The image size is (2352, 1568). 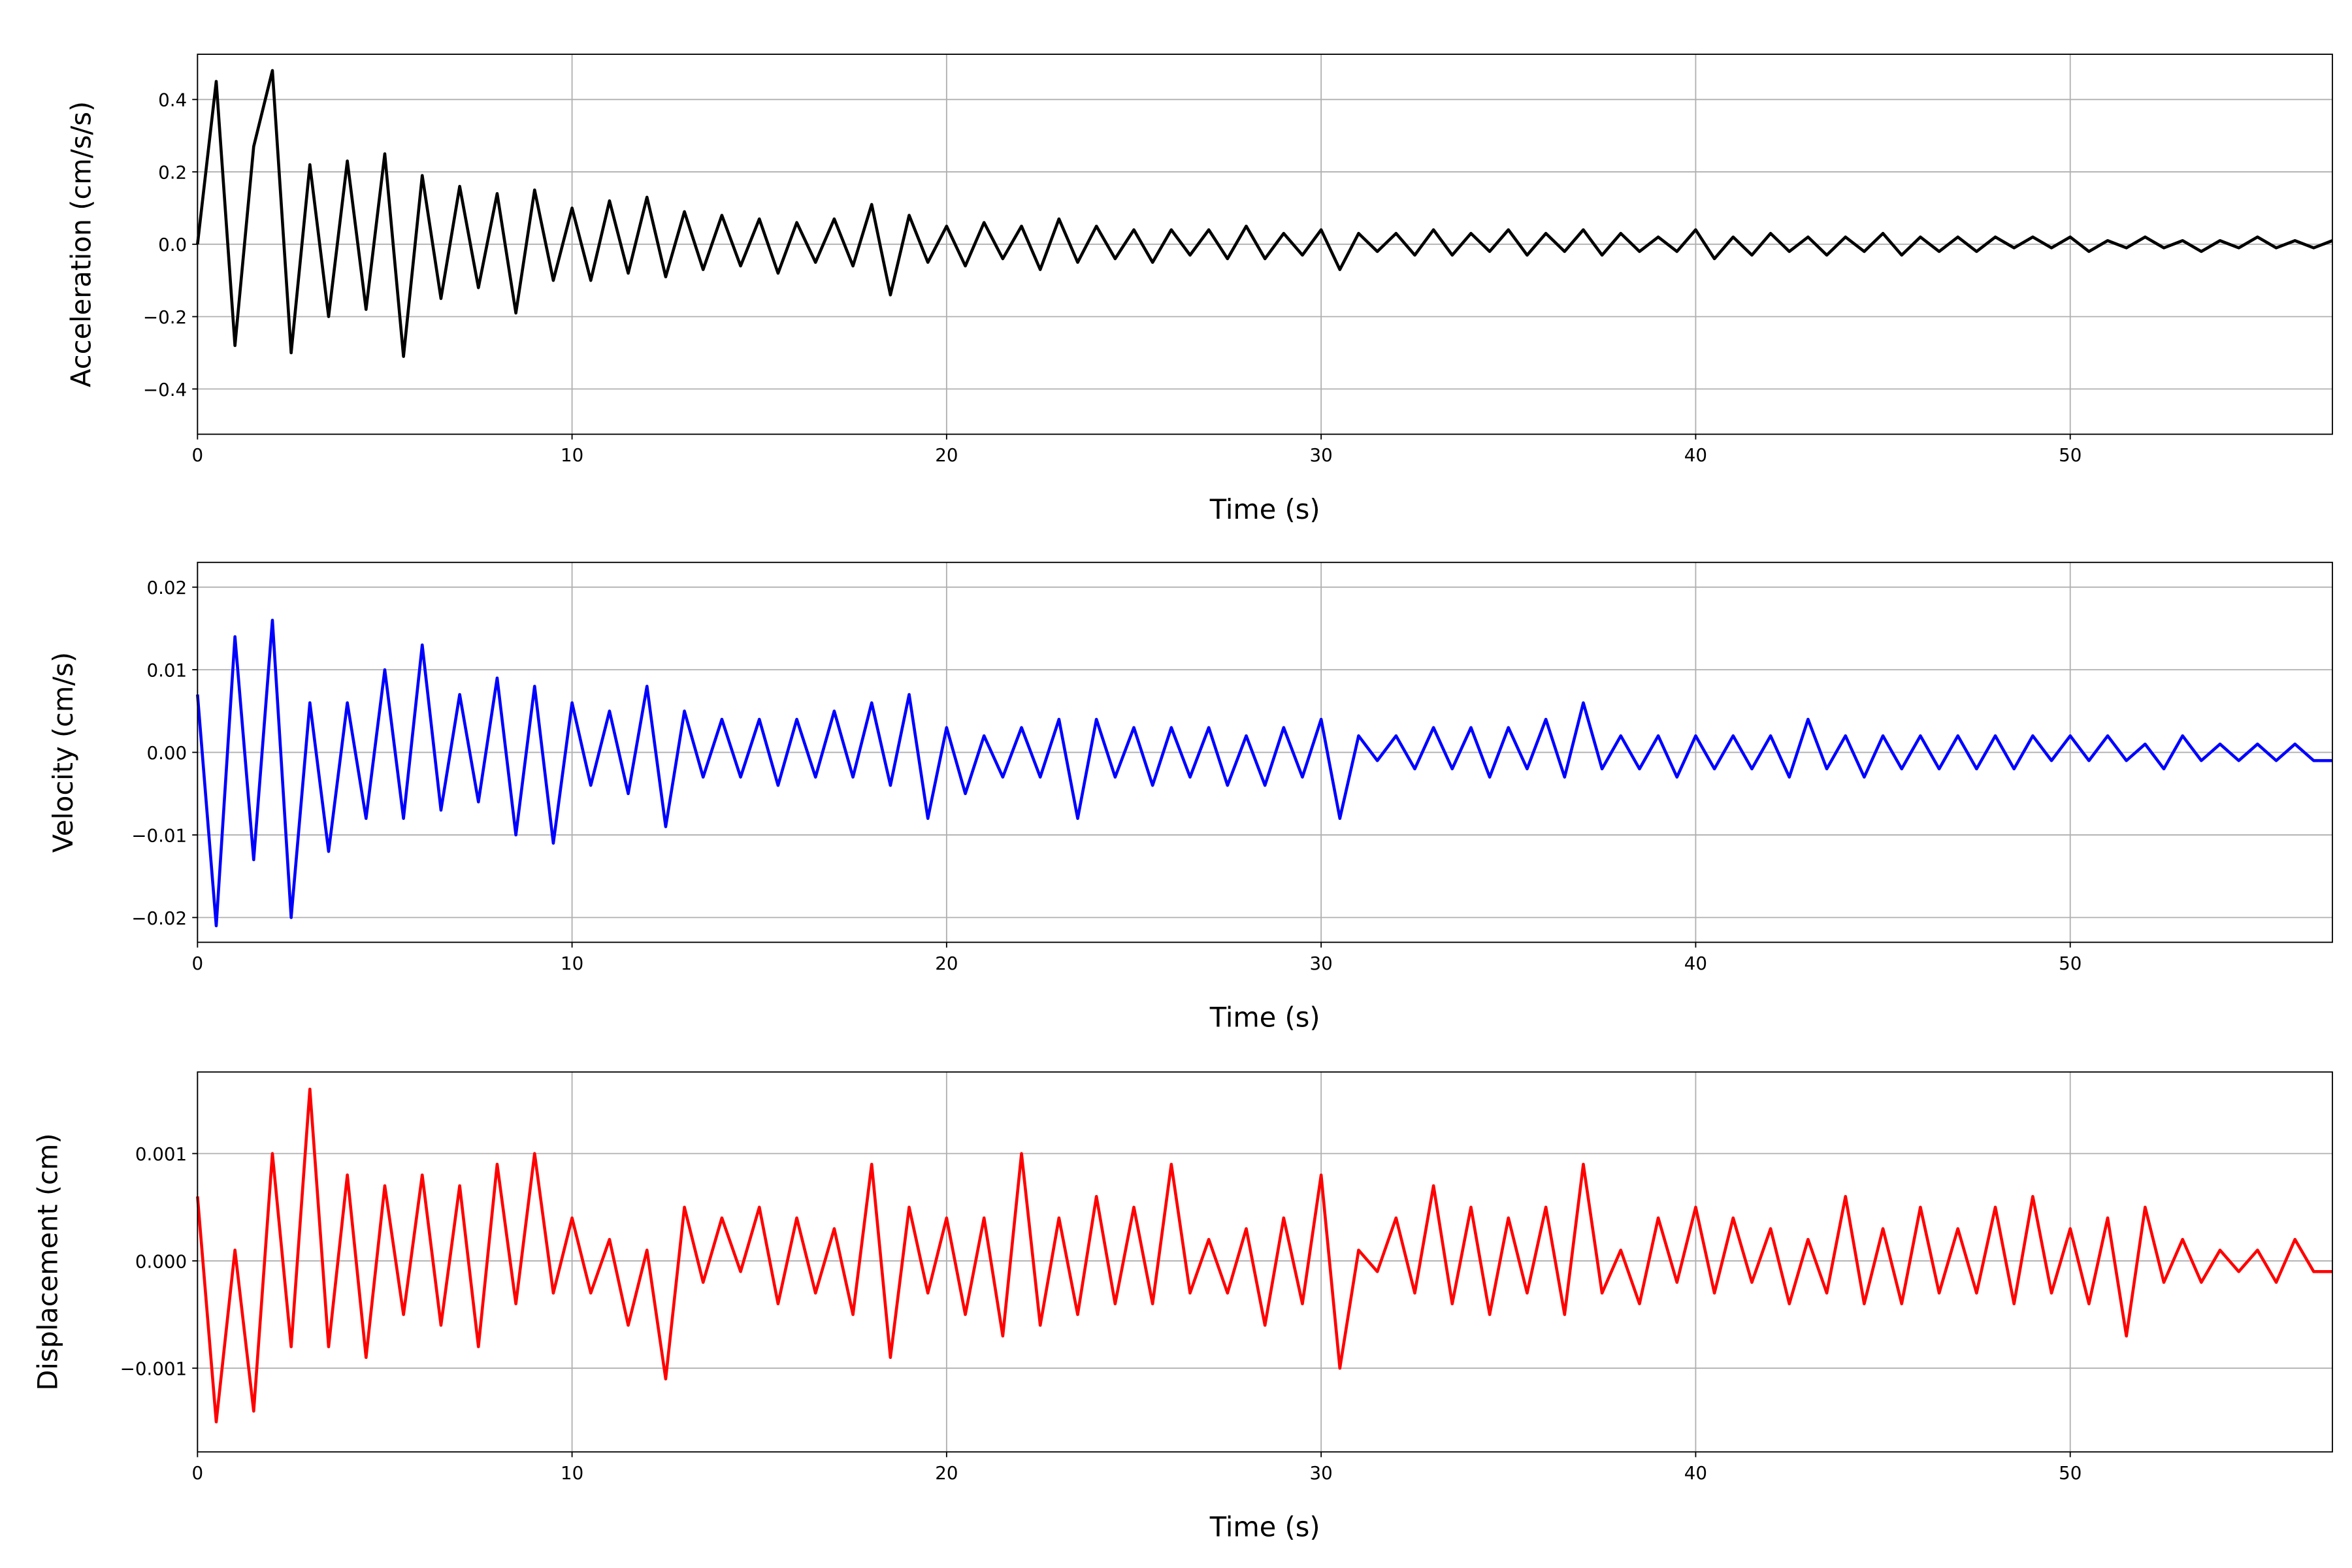 What do you see at coordinates (165, 317) in the screenshot?
I see `y-tick-label: −0.2` at bounding box center [165, 317].